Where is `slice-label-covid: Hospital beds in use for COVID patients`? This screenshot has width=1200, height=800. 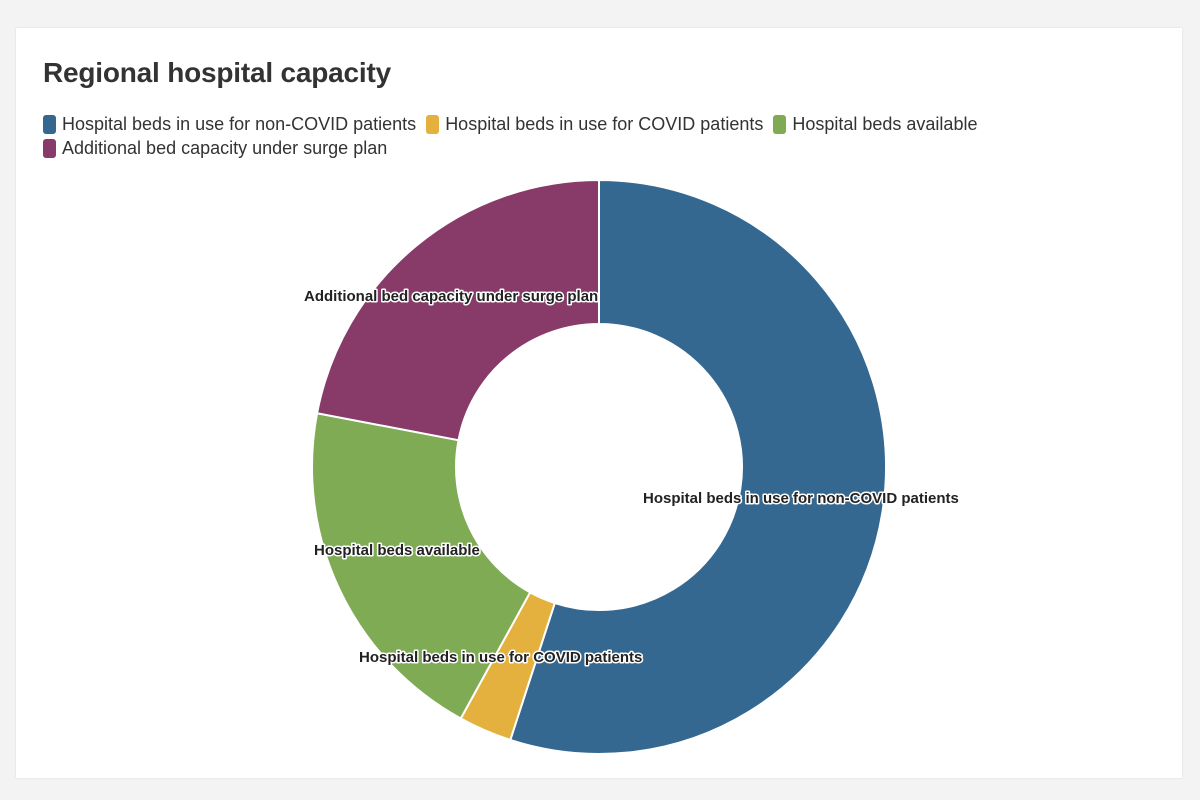 slice-label-covid: Hospital beds in use for COVID patients is located at coordinates (500, 657).